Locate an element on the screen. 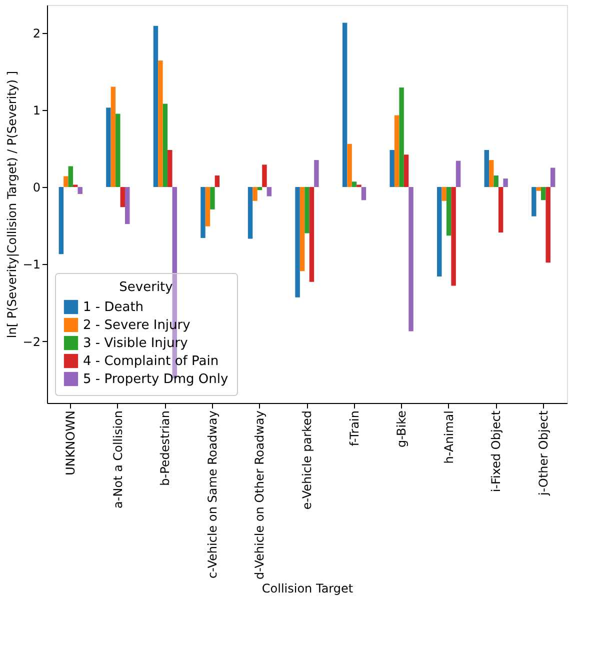 Image resolution: width=605 pixels, height=666 pixels. x-tick-label: b-Pedestrian is located at coordinates (165, 448).